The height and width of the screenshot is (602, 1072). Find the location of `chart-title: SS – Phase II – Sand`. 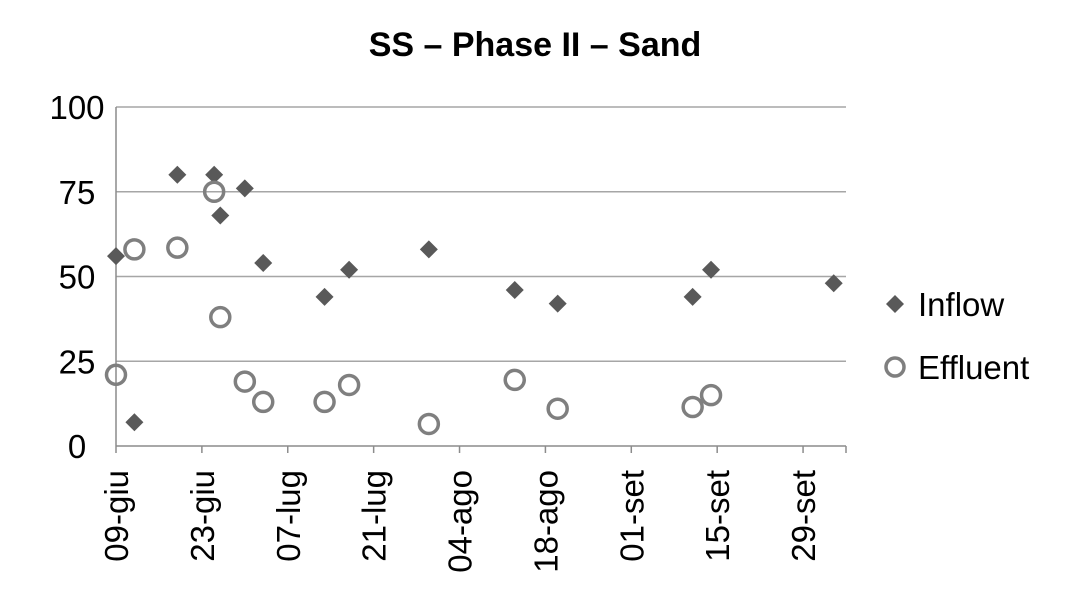

chart-title: SS – Phase II – Sand is located at coordinates (535, 45).